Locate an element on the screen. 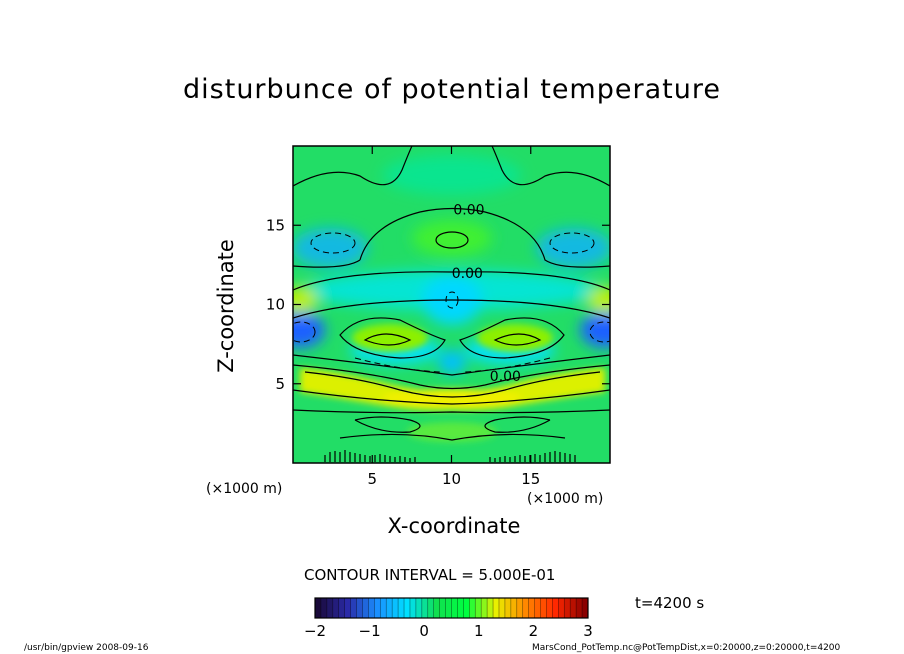 The image size is (904, 654). y-axis-label: Z-coordinate is located at coordinates (226, 306).